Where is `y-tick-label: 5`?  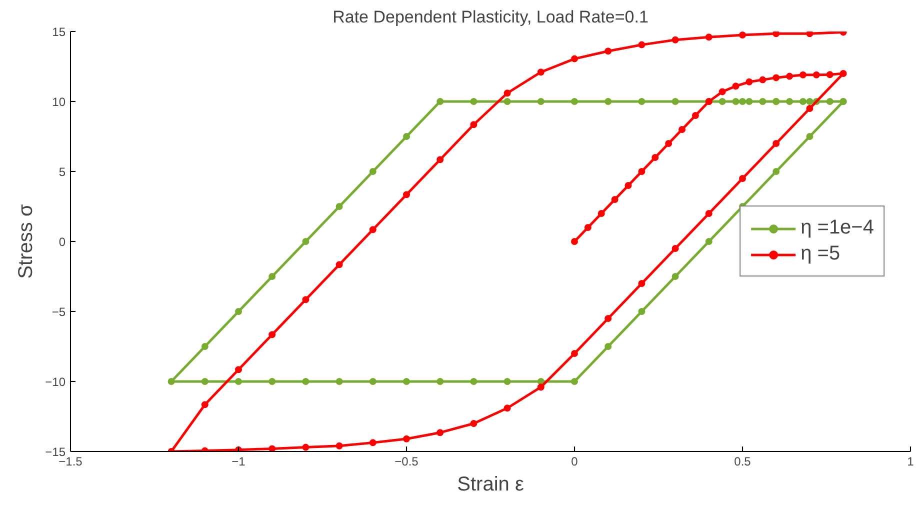 y-tick-label: 5 is located at coordinates (62, 172).